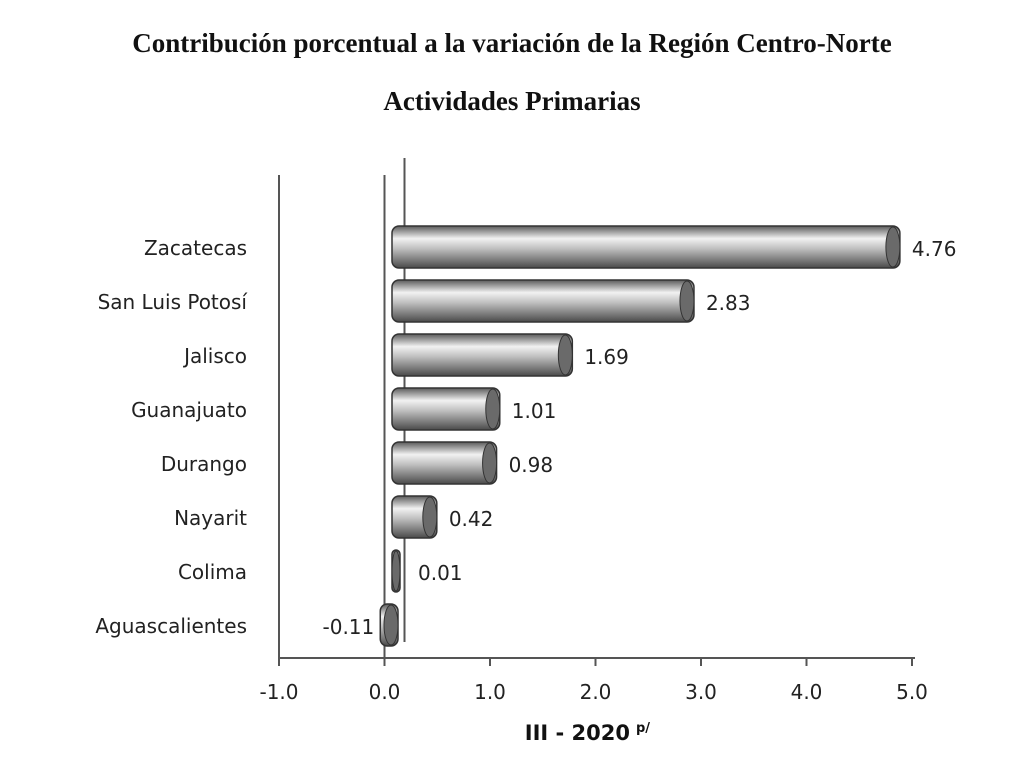 Image resolution: width=1024 pixels, height=757 pixels. What do you see at coordinates (471, 519) in the screenshot?
I see `data-label: 0.42` at bounding box center [471, 519].